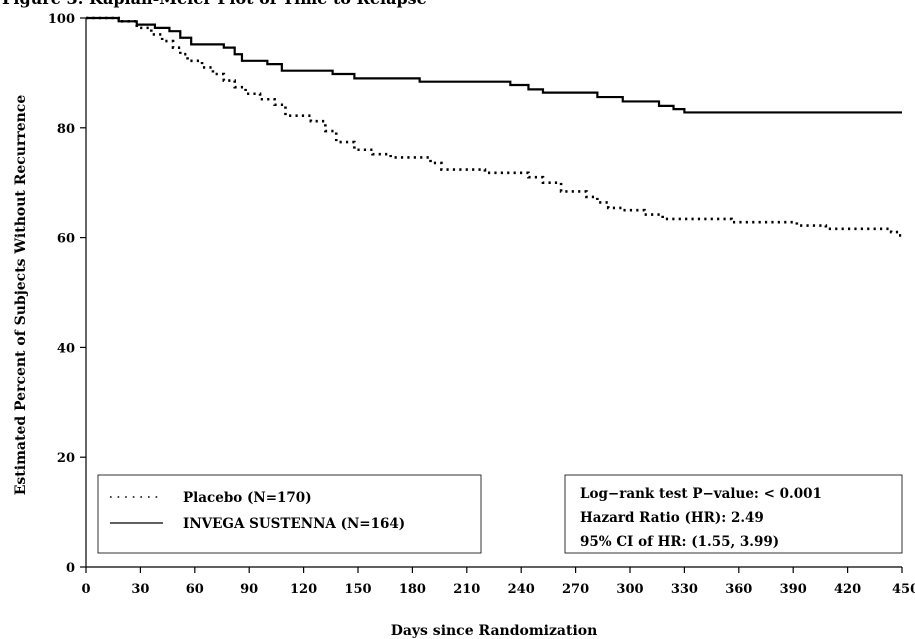 The height and width of the screenshot is (639, 915). I want to click on x-tick-label: 210, so click(466, 589).